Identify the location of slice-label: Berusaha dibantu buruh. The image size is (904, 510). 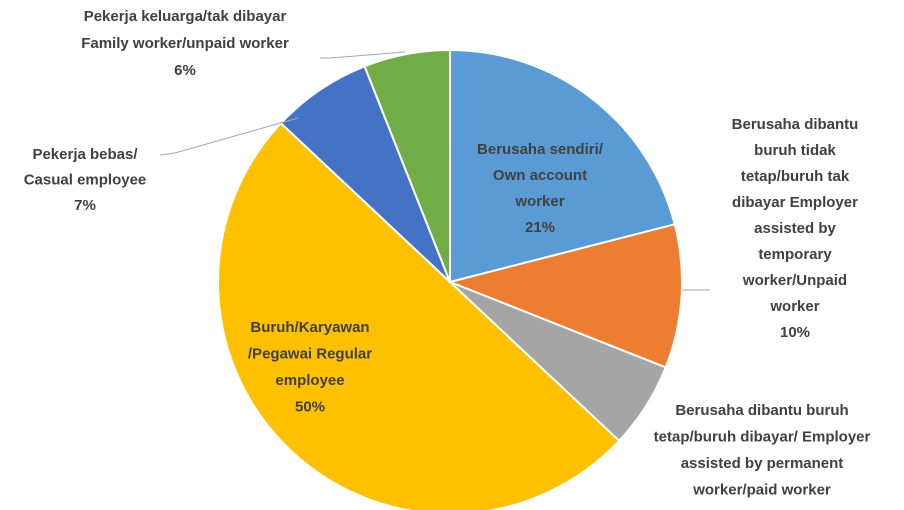
(761, 410).